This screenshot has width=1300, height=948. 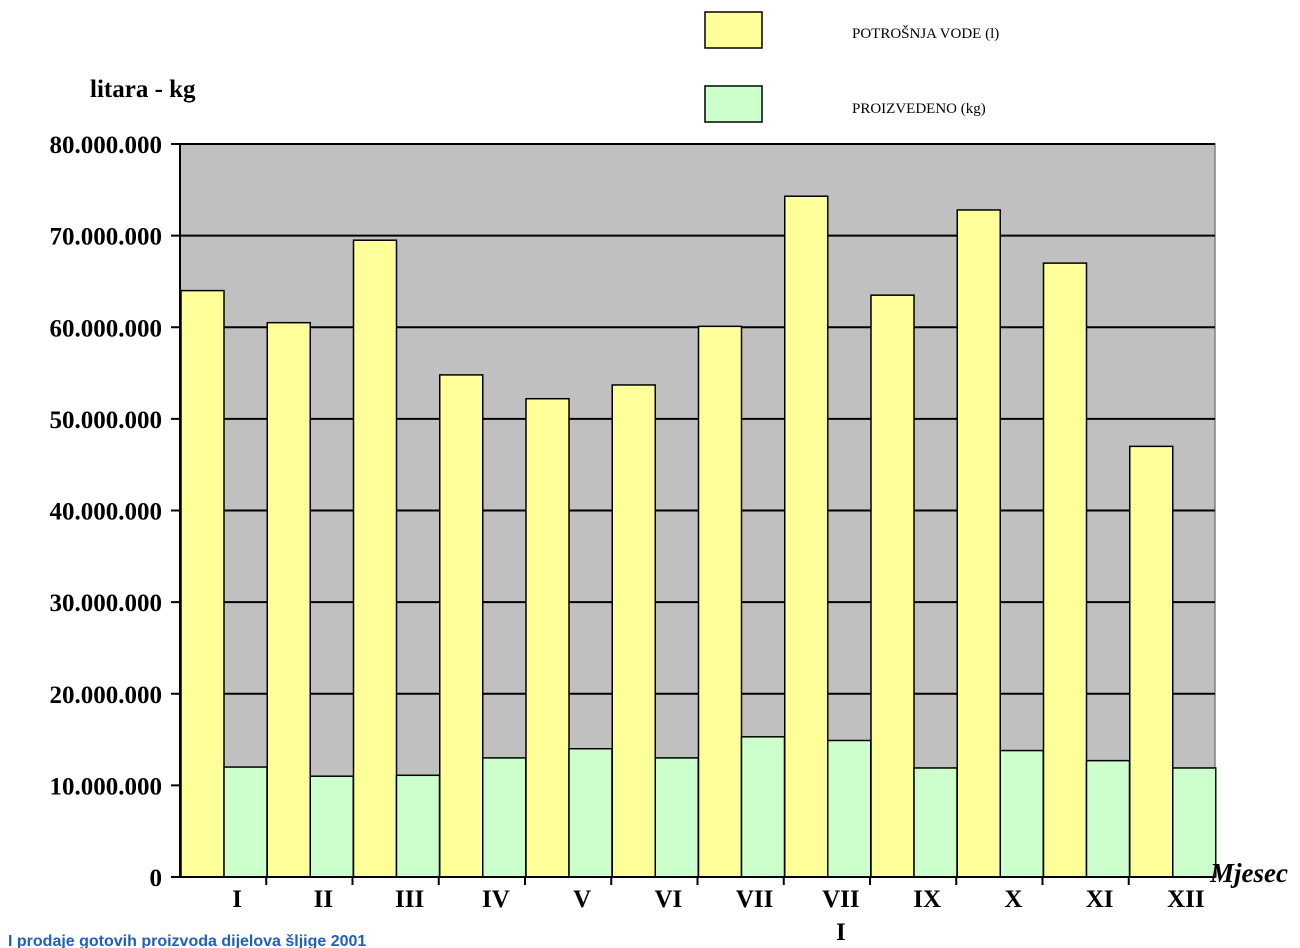 What do you see at coordinates (841, 916) in the screenshot?
I see `x-tick-label: VII I` at bounding box center [841, 916].